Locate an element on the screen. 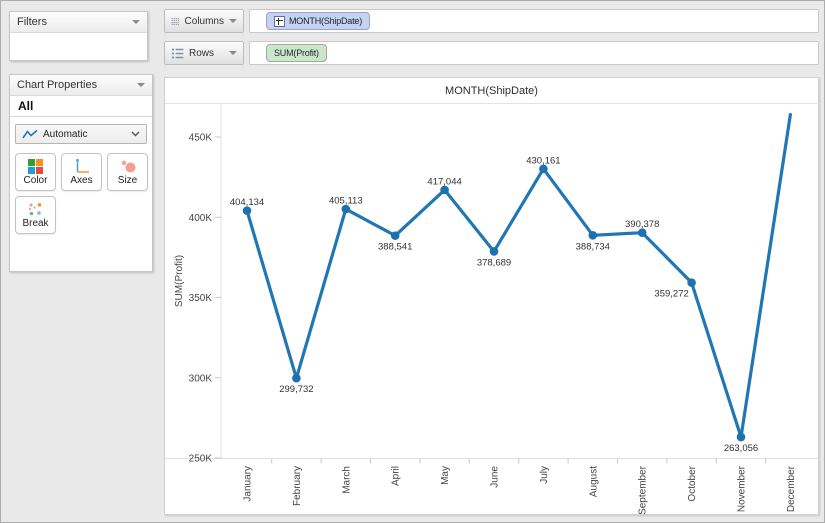 This screenshot has height=523, width=825. point-value-label: 388,541 is located at coordinates (395, 247).